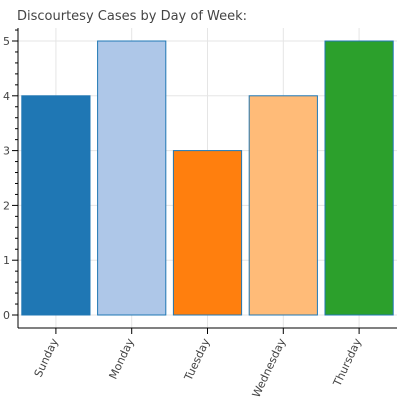  What do you see at coordinates (6, 205) in the screenshot?
I see `y-tick-label-2: 2` at bounding box center [6, 205].